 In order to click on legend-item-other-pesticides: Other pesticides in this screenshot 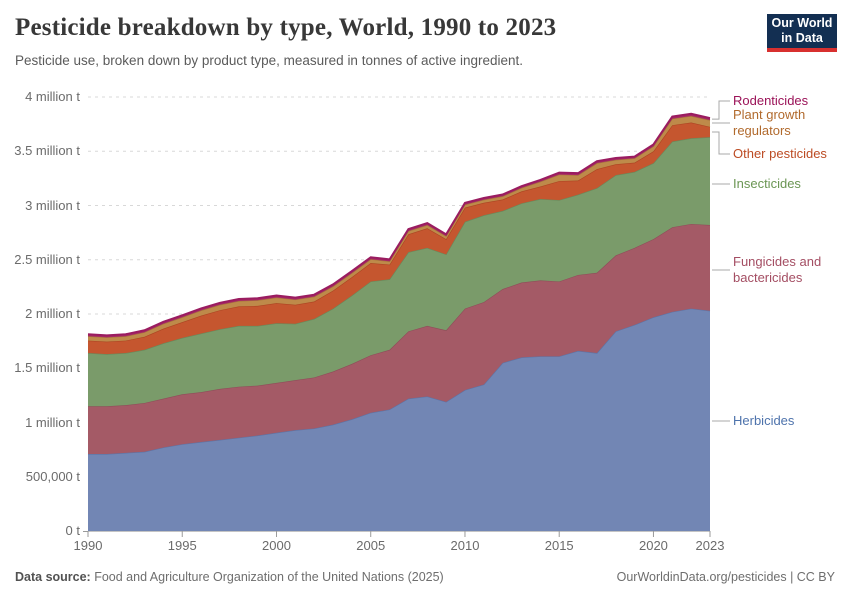, I will do `click(780, 153)`.